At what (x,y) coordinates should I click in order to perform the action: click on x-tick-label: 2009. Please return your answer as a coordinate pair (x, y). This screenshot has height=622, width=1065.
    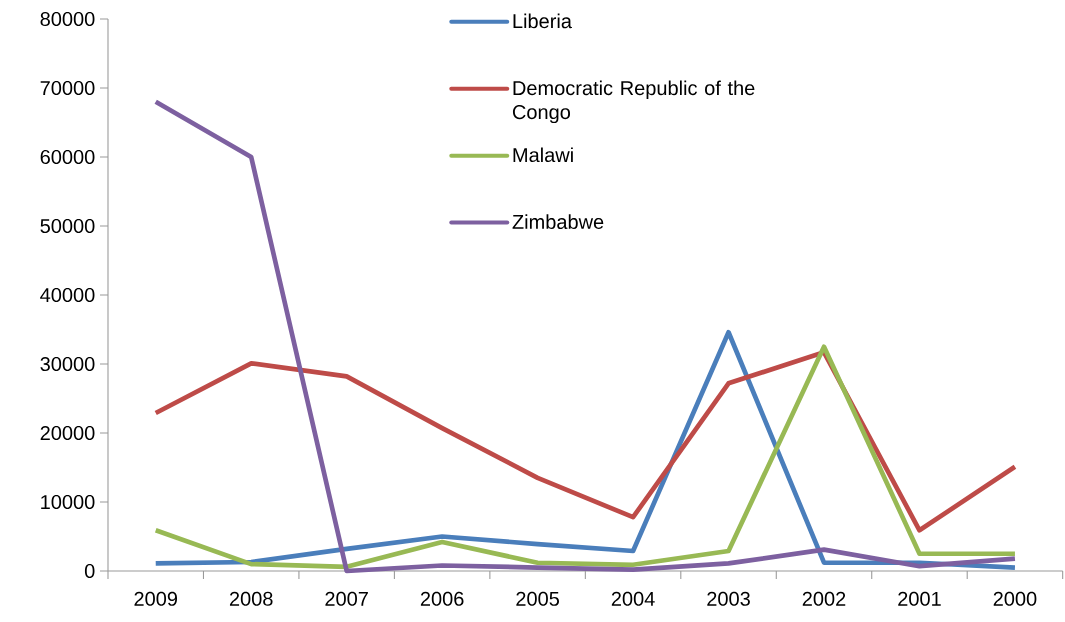
    Looking at the image, I should click on (156, 598).